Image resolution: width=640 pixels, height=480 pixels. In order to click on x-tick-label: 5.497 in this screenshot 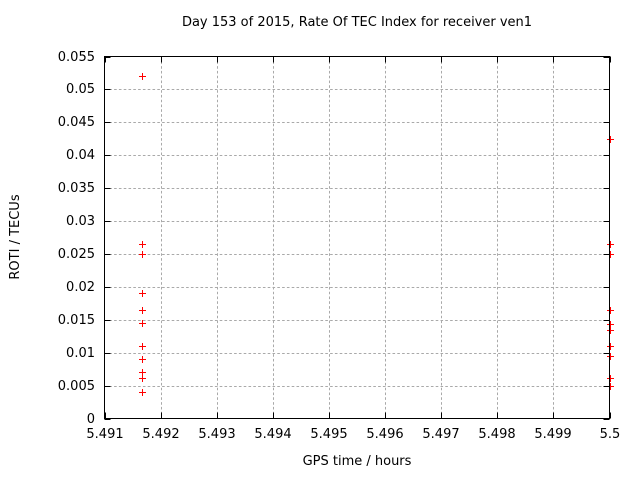, I will do `click(441, 434)`.